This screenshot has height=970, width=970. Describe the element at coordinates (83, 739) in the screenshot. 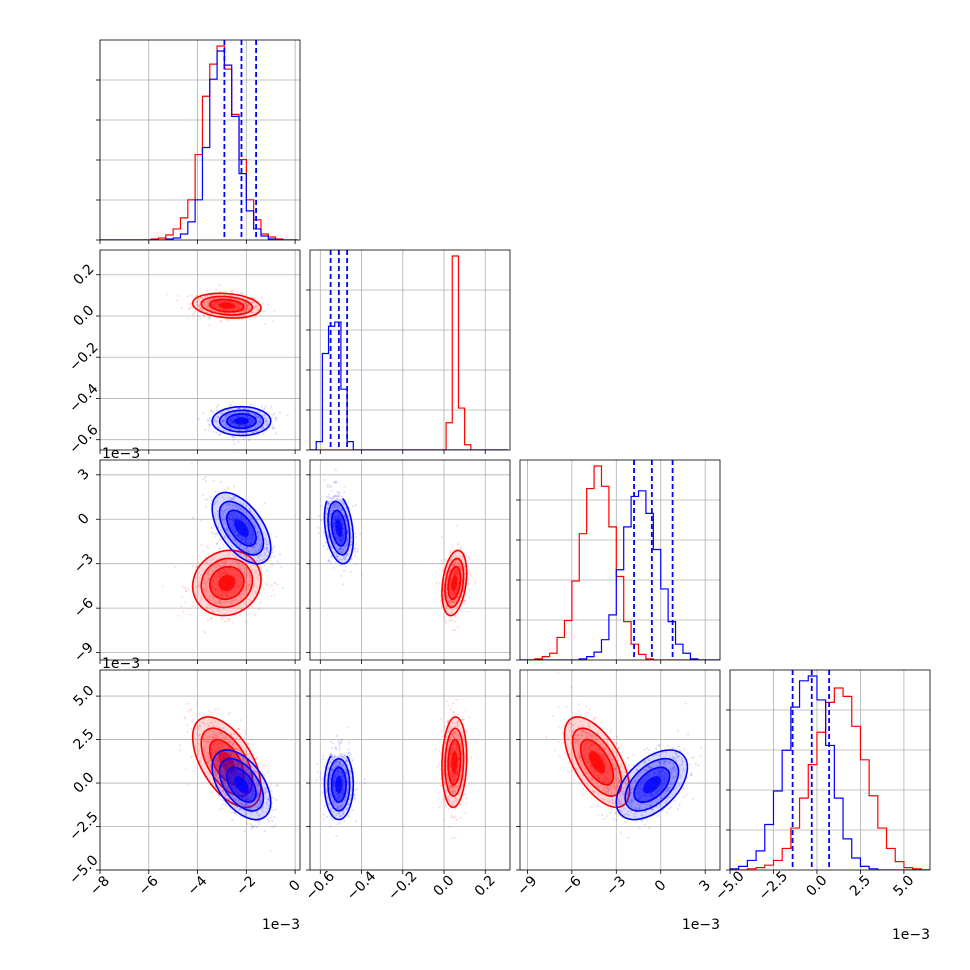

I see `y-tick-label: 2.5` at that location.